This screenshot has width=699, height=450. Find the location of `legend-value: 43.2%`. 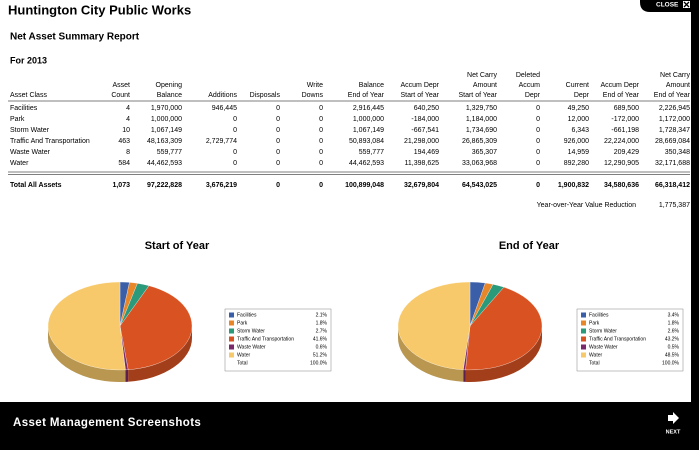

legend-value: 43.2% is located at coordinates (672, 339).